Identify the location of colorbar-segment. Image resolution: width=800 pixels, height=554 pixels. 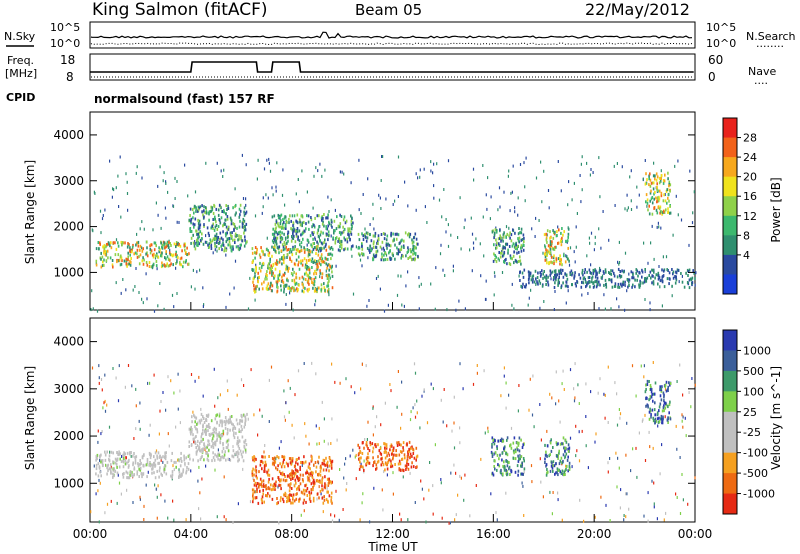
(730, 381).